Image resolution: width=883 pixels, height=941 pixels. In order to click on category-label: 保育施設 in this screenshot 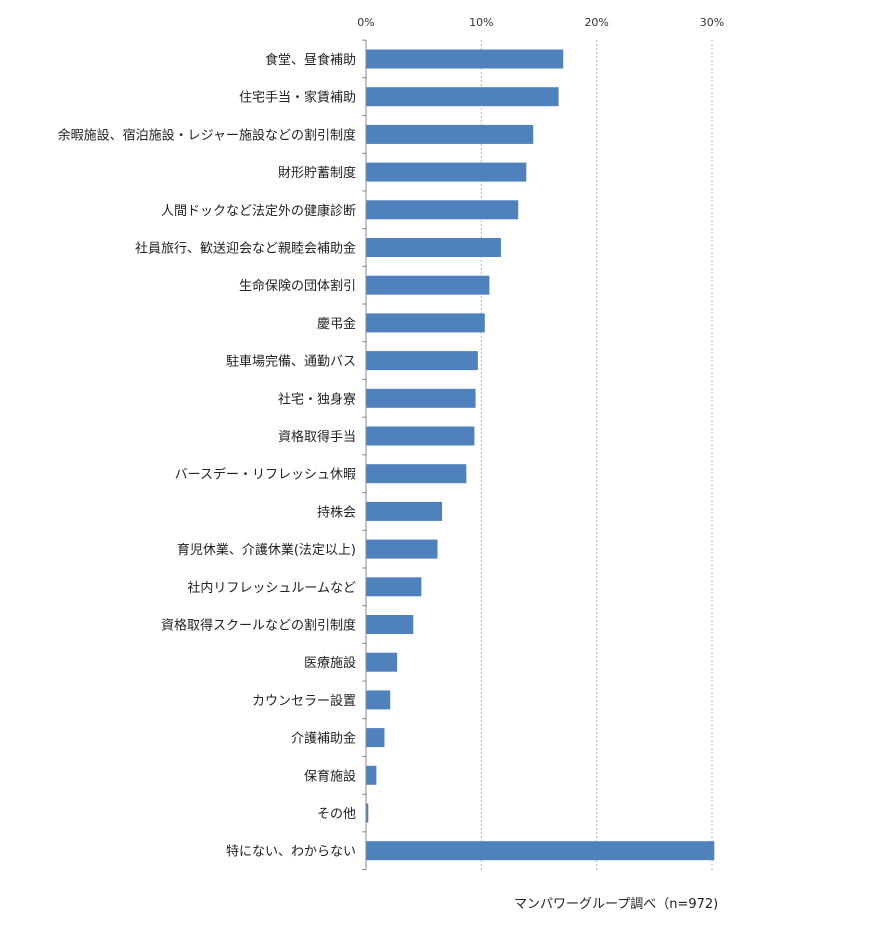, I will do `click(330, 776)`.